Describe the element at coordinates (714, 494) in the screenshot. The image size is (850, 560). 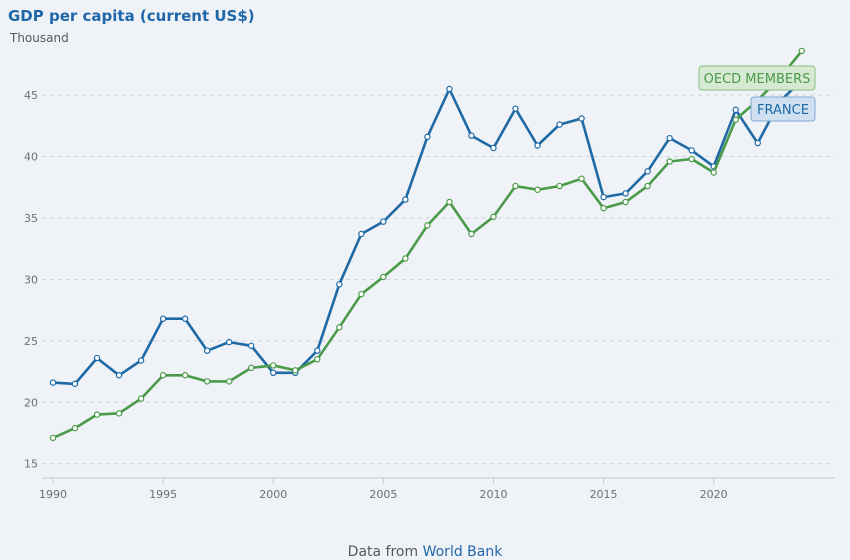
I see `x-tick-label: 2020` at that location.